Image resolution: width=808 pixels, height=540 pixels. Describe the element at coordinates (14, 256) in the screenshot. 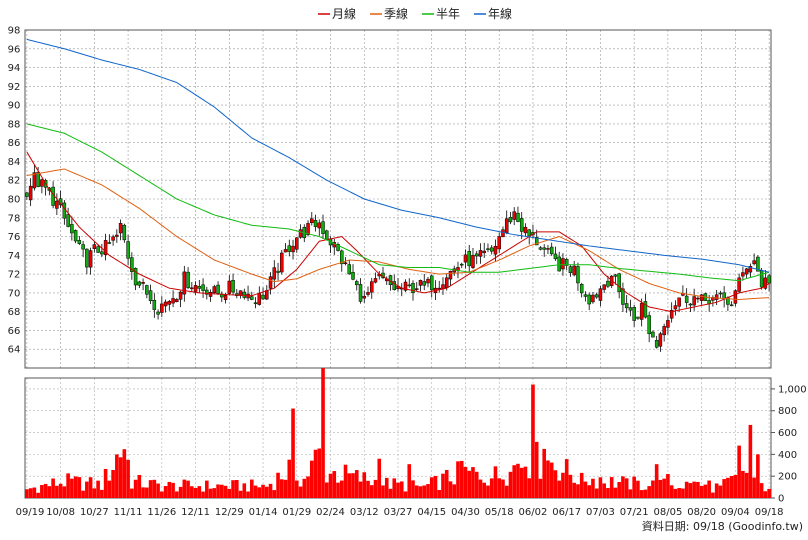

I see `price-tick-label: 74` at that location.